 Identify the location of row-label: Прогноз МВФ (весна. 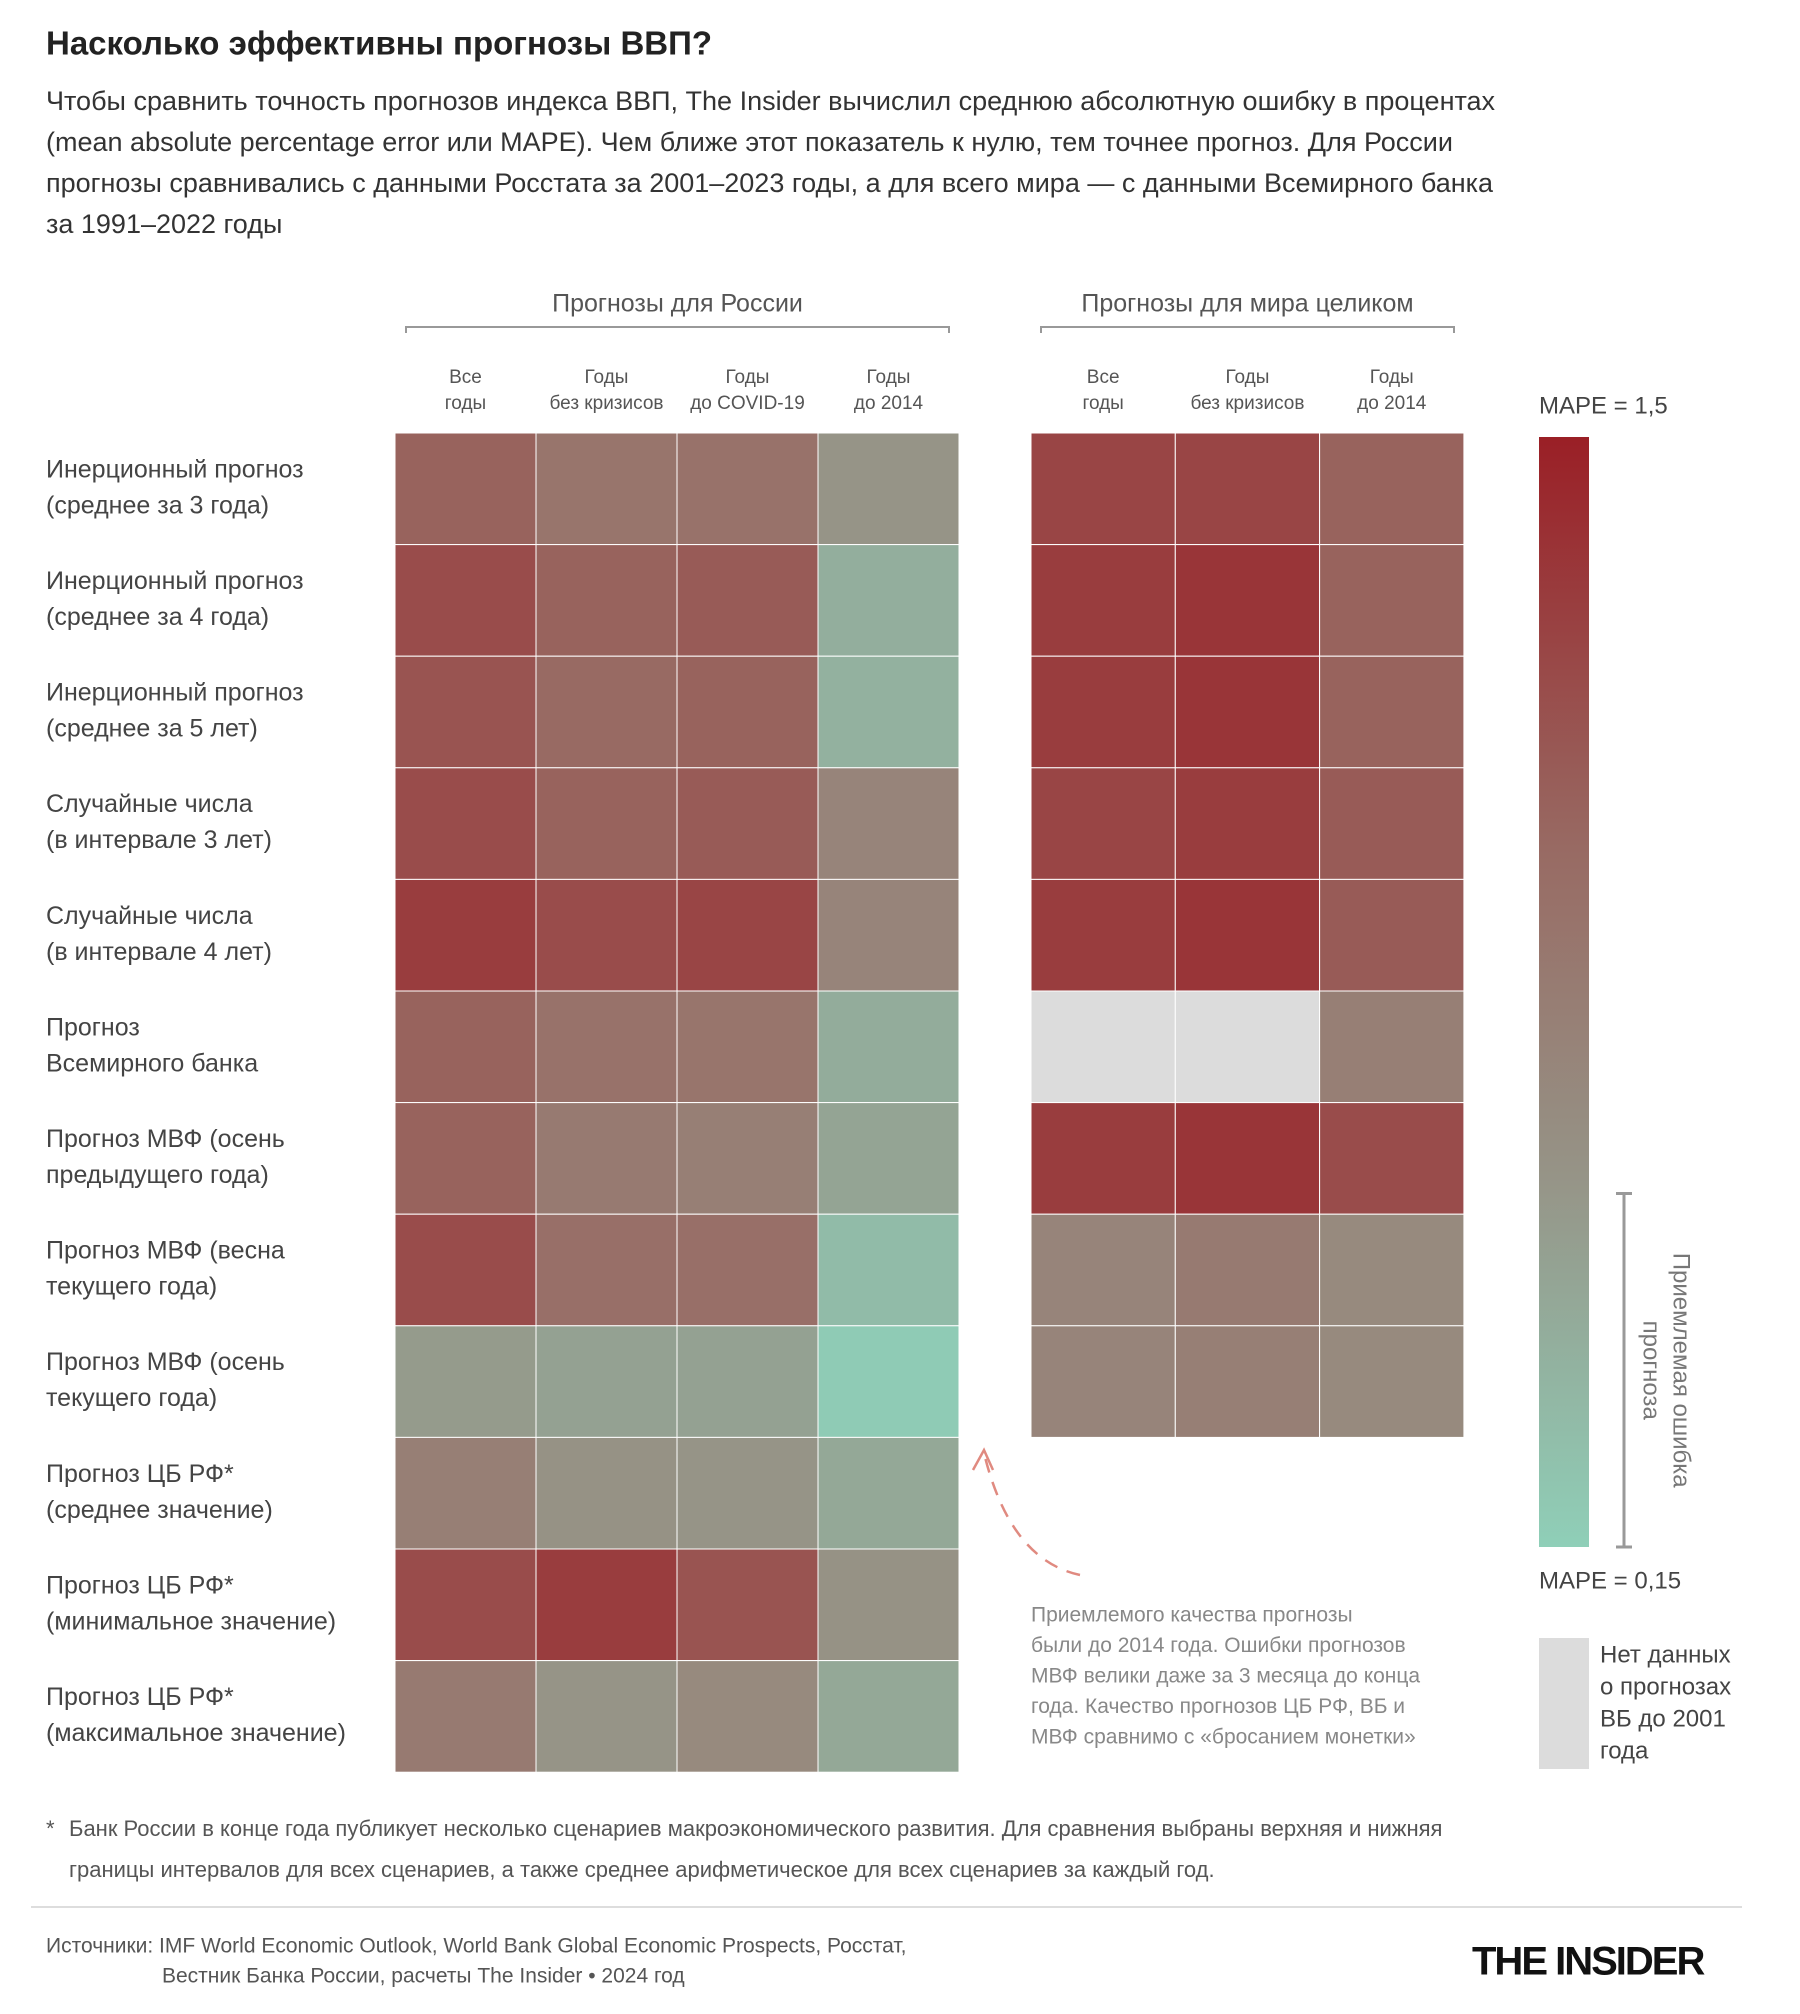
(165, 1251).